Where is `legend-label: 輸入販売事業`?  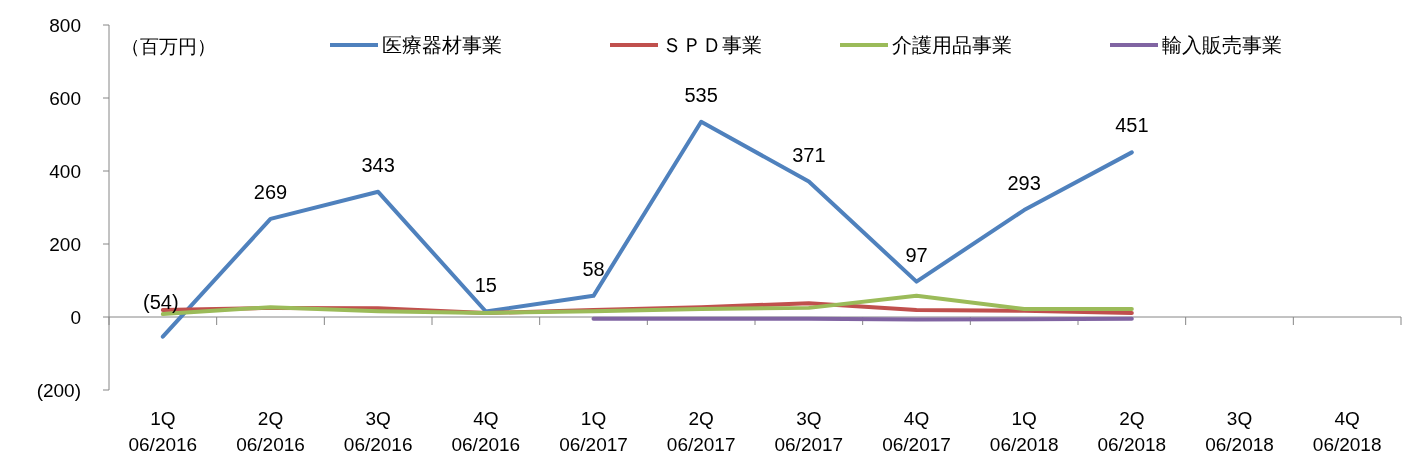
legend-label: 輸入販売事業 is located at coordinates (1222, 45).